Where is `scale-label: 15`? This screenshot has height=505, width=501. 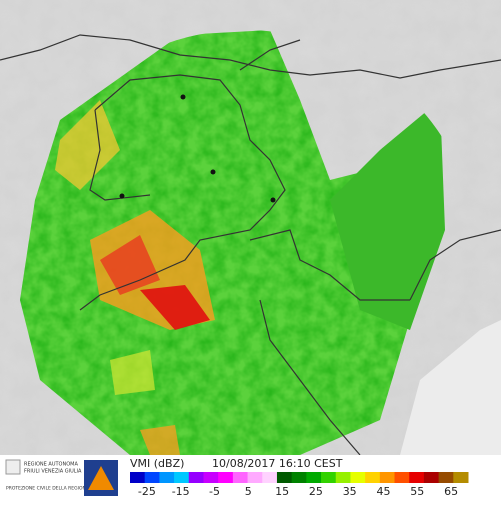 scale-label: 15 is located at coordinates (282, 491).